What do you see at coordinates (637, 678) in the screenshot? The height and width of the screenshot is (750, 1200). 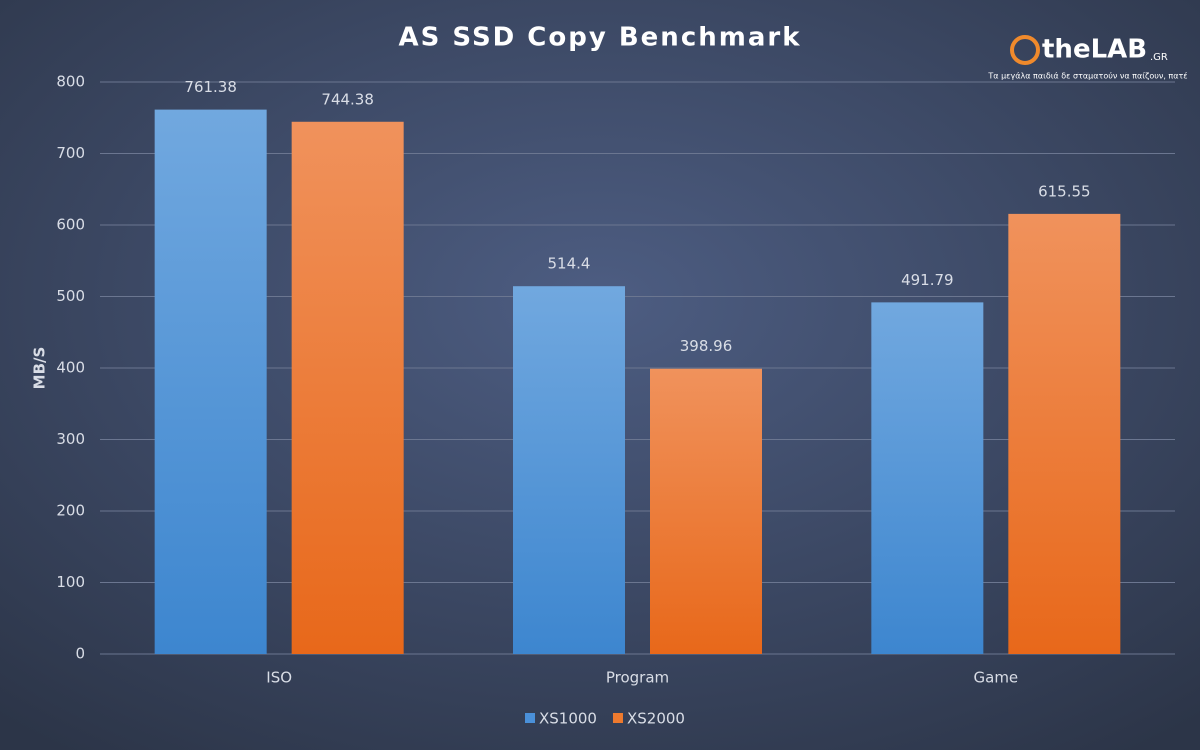 I see `x-tick-label: Program` at bounding box center [637, 678].